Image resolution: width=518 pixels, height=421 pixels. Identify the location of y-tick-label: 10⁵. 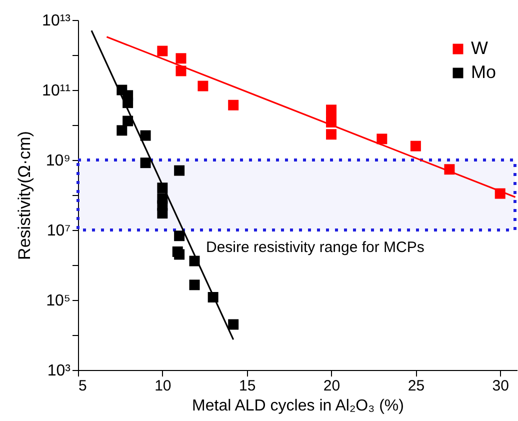
(58, 301).